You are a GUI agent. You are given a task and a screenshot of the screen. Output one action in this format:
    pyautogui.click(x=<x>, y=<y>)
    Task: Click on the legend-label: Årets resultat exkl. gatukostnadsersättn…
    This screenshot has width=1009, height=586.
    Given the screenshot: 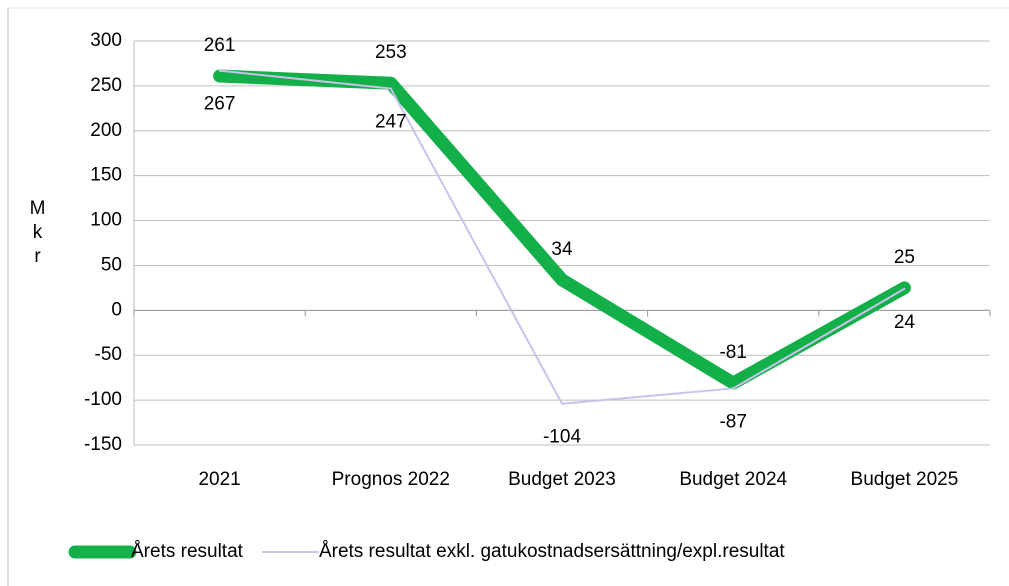 What is the action you would take?
    pyautogui.click(x=552, y=551)
    